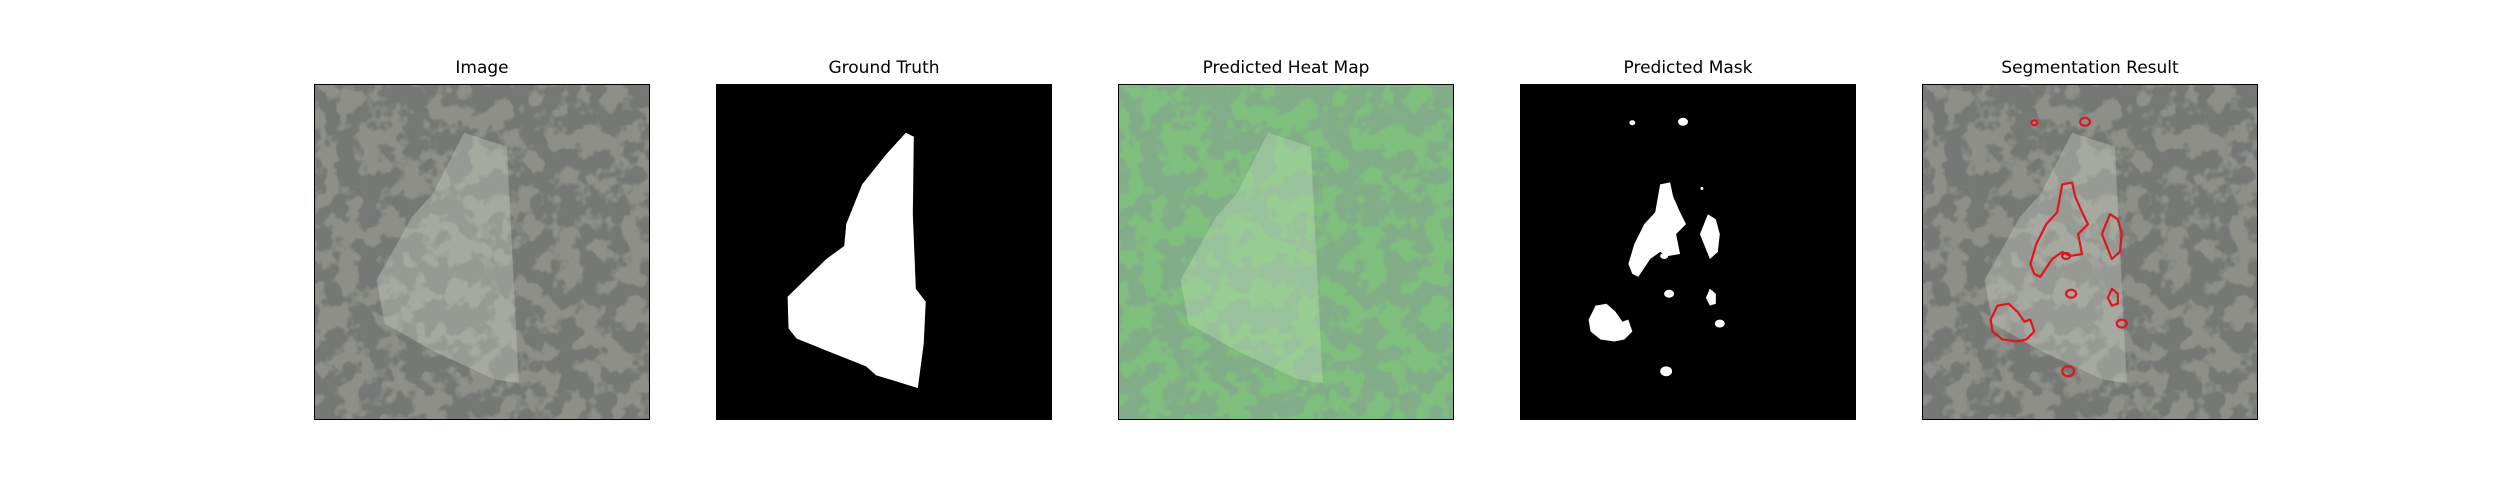  I want to click on predicted-blobs, so click(1656, 247).